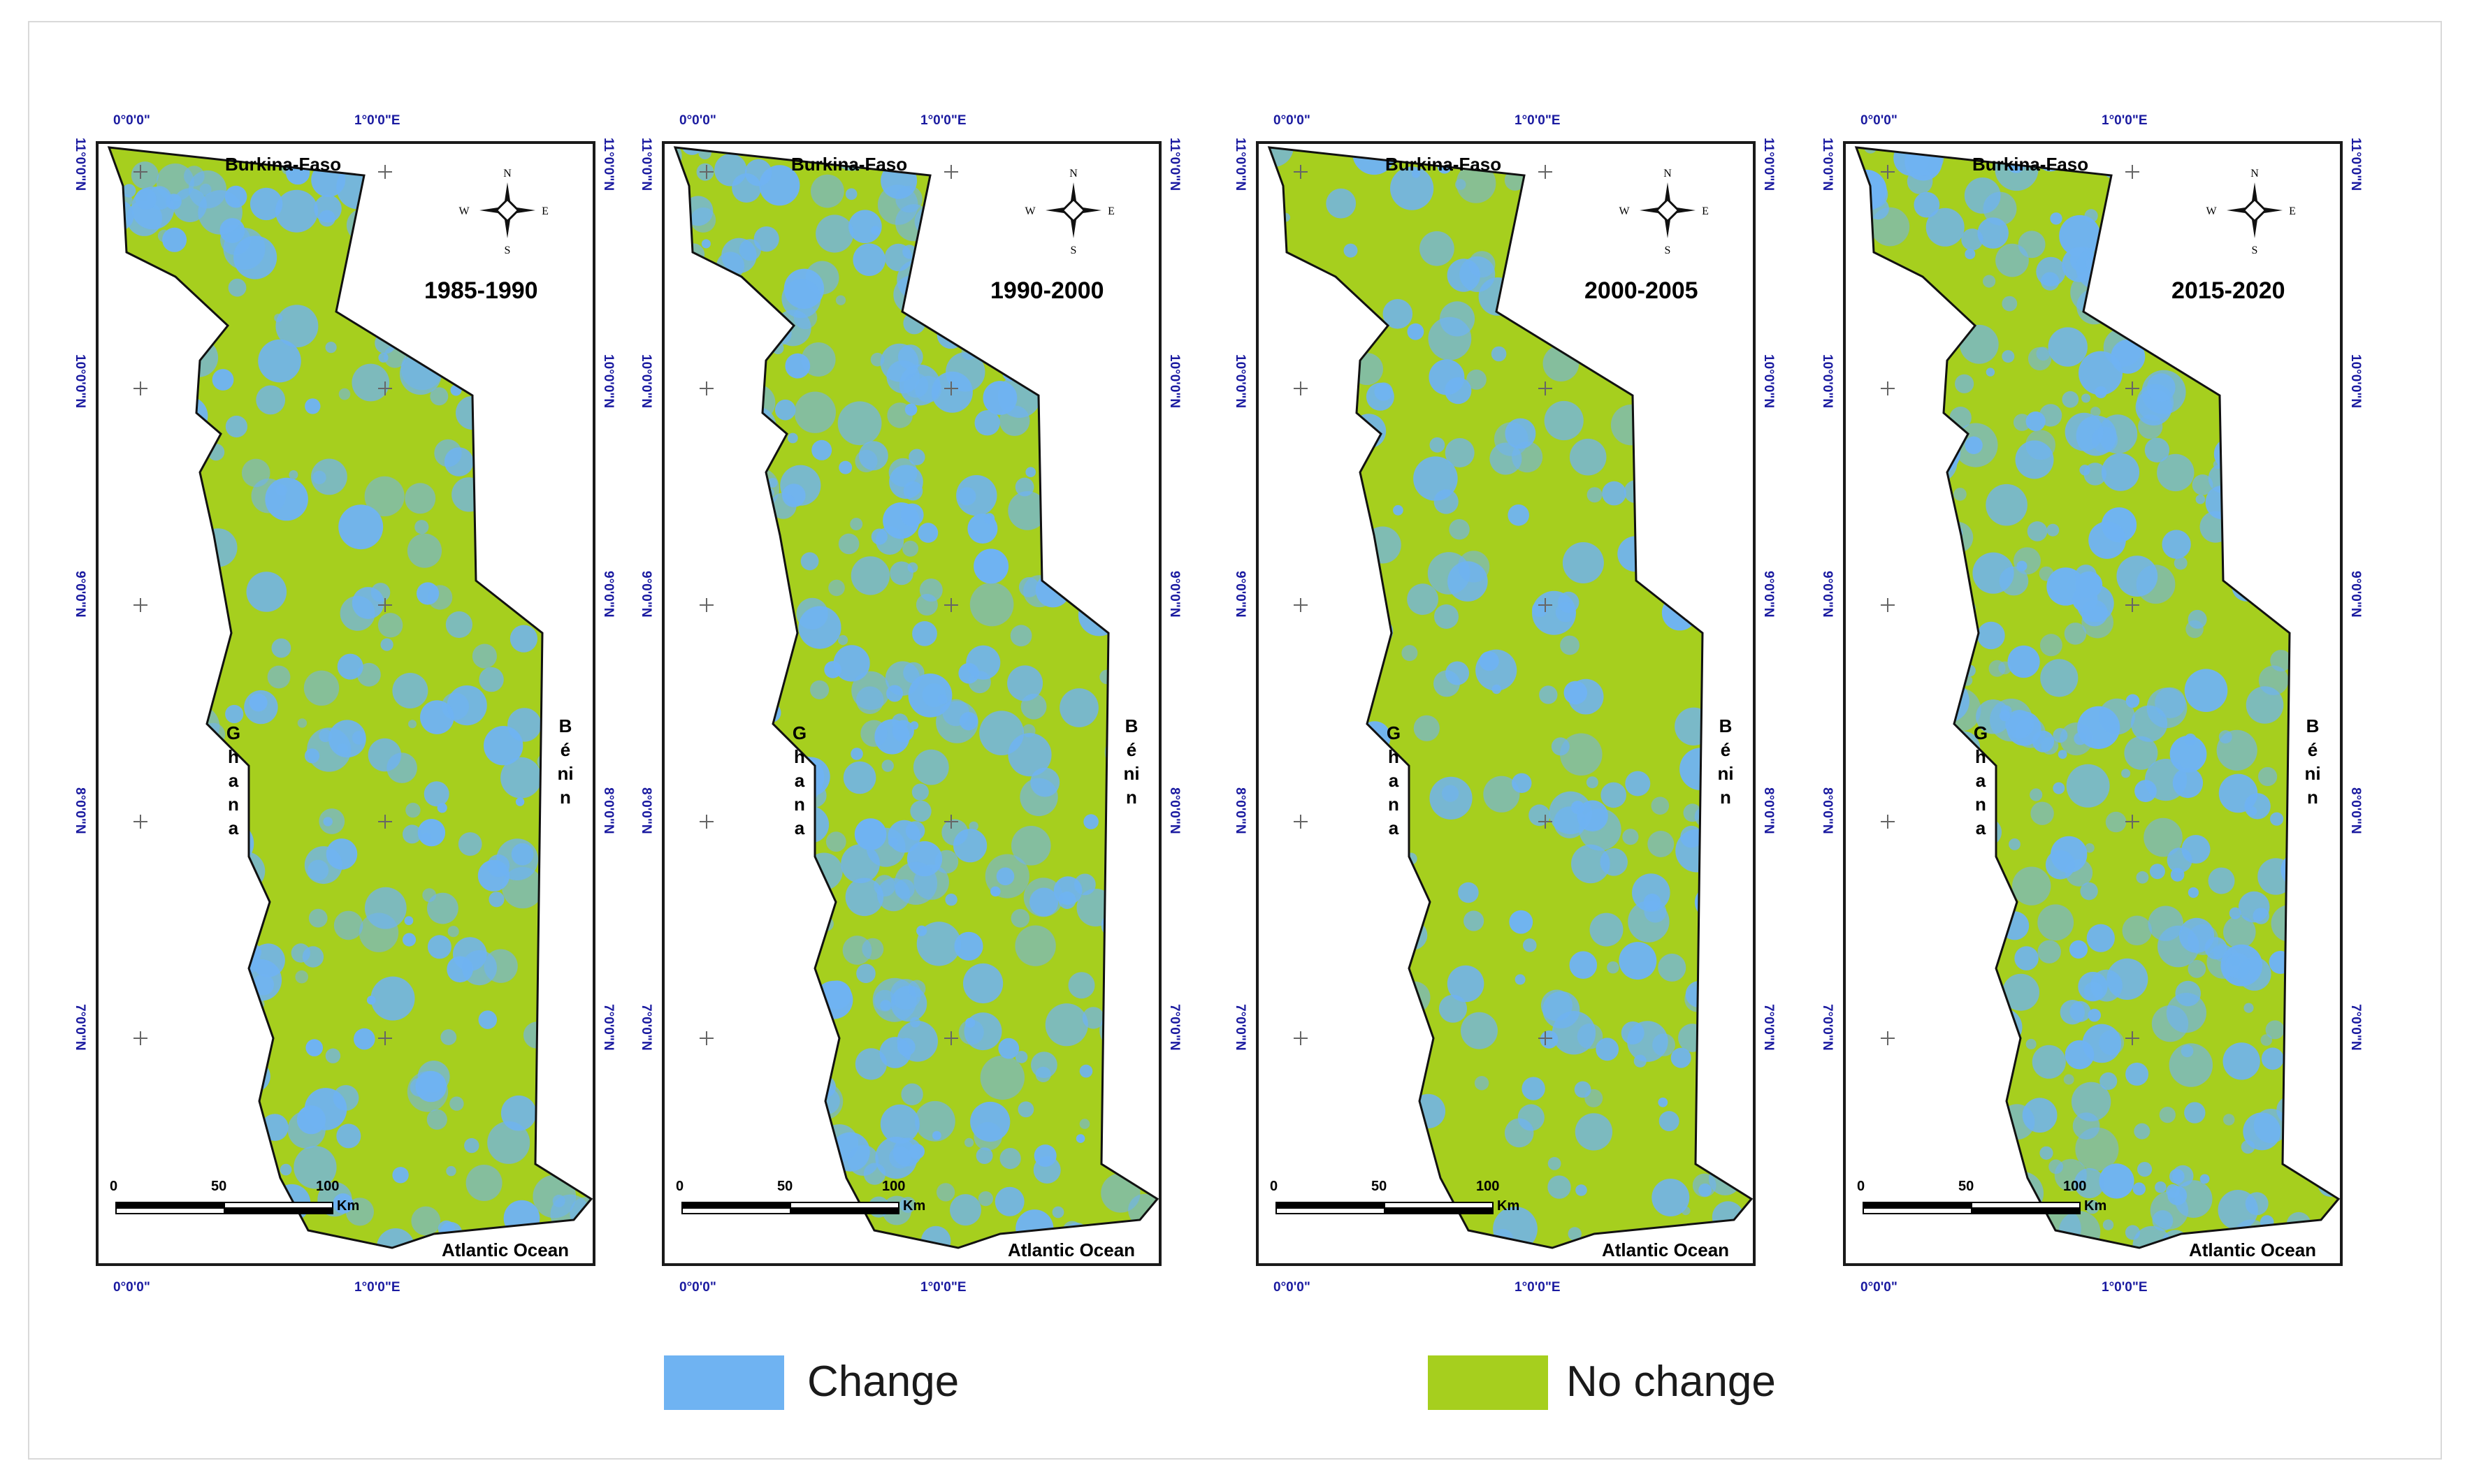  What do you see at coordinates (1510, 697) in the screenshot?
I see `territory-outline` at bounding box center [1510, 697].